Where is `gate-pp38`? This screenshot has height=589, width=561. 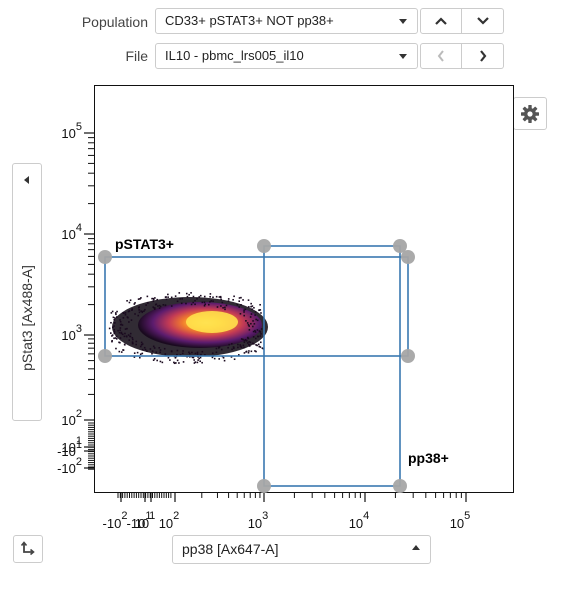 gate-pp38 is located at coordinates (332, 366).